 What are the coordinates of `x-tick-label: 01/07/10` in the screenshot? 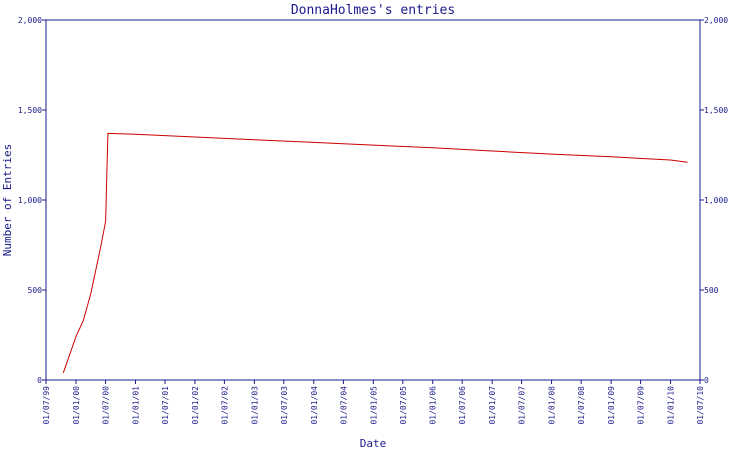 It's located at (700, 405).